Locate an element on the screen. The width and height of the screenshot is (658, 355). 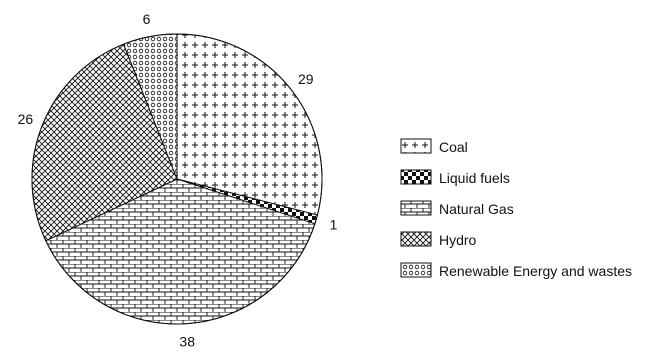
legend-swatch-hydro is located at coordinates (416, 239).